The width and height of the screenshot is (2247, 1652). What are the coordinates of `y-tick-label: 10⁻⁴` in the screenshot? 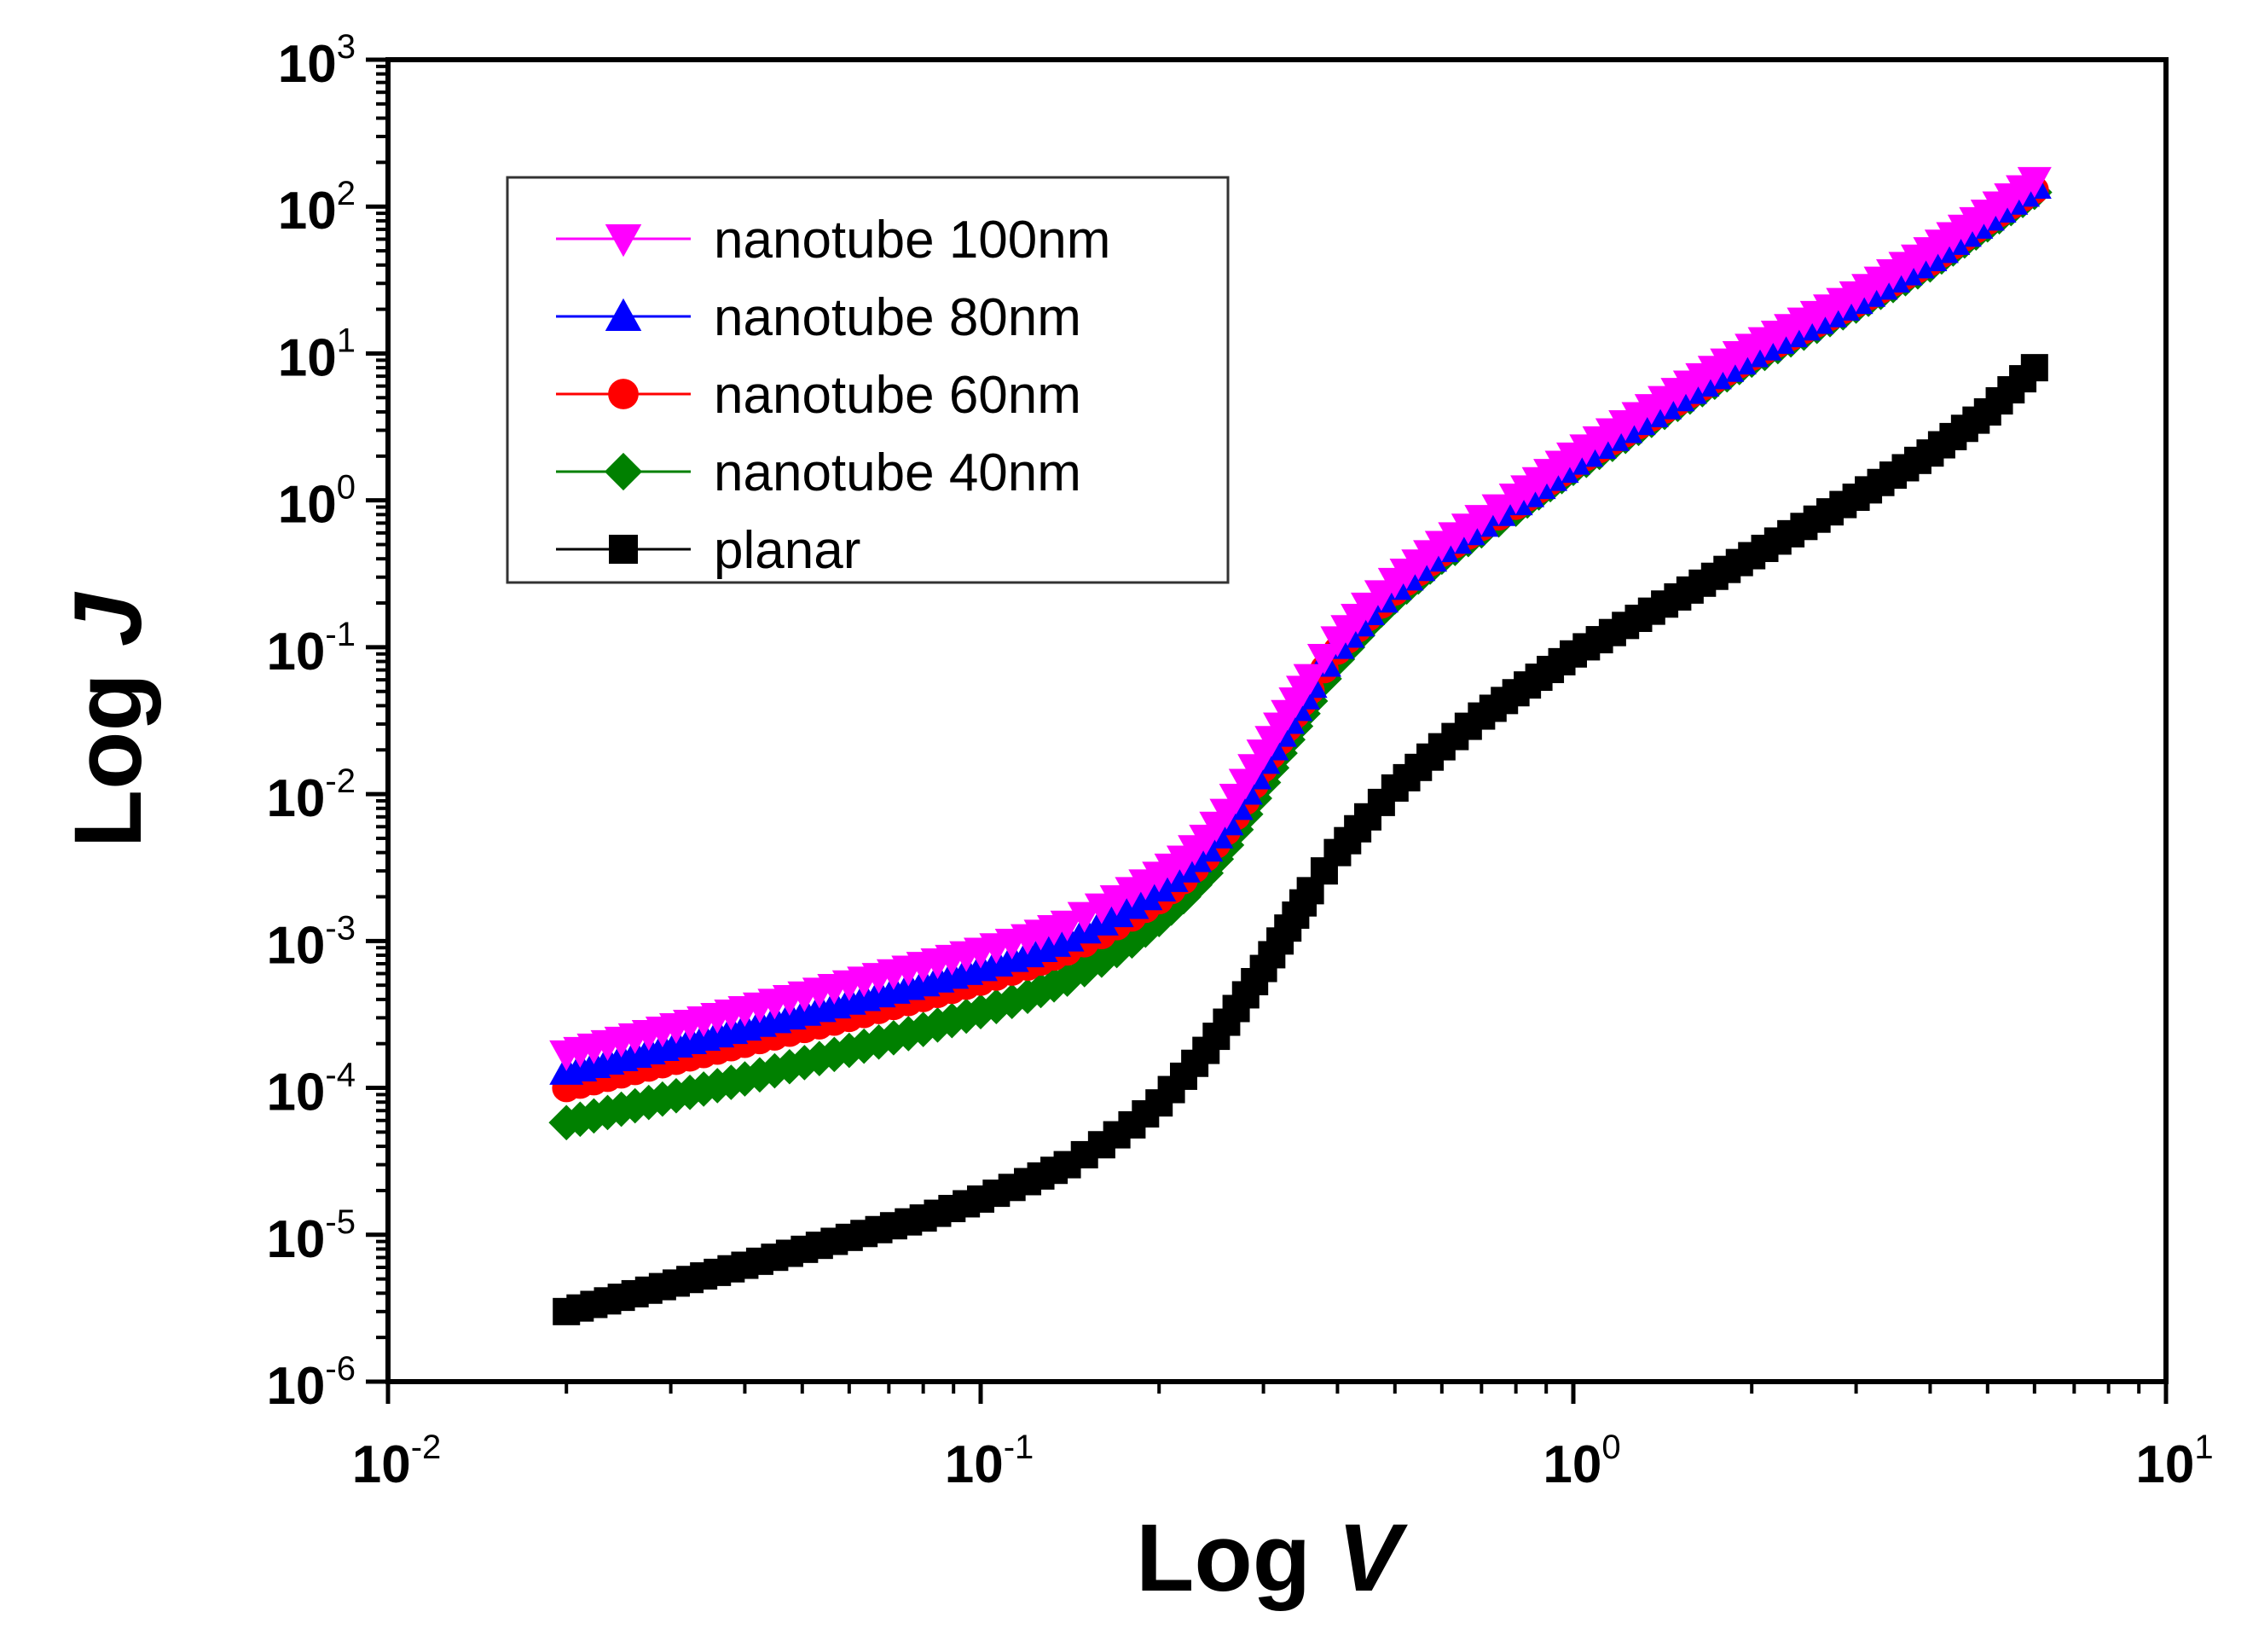 It's located at (311, 1089).